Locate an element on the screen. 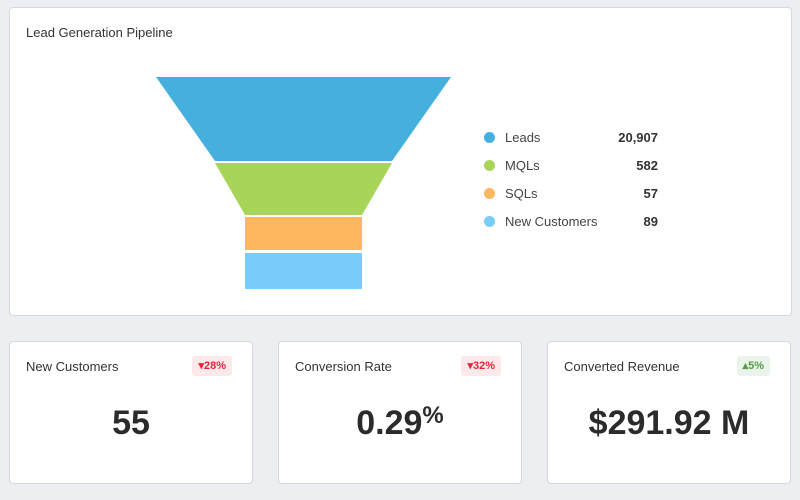 Image resolution: width=800 pixels, height=500 pixels. kpi-title: New Customers is located at coordinates (72, 366).